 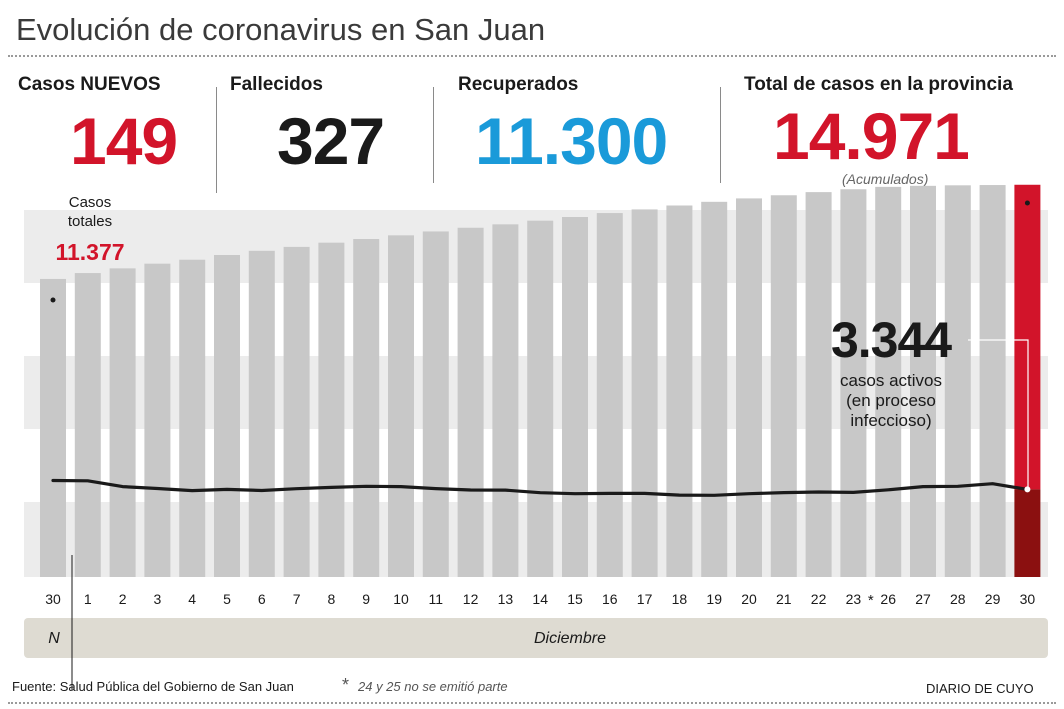 What do you see at coordinates (871, 136) in the screenshot?
I see `stat-value-total: 14.971` at bounding box center [871, 136].